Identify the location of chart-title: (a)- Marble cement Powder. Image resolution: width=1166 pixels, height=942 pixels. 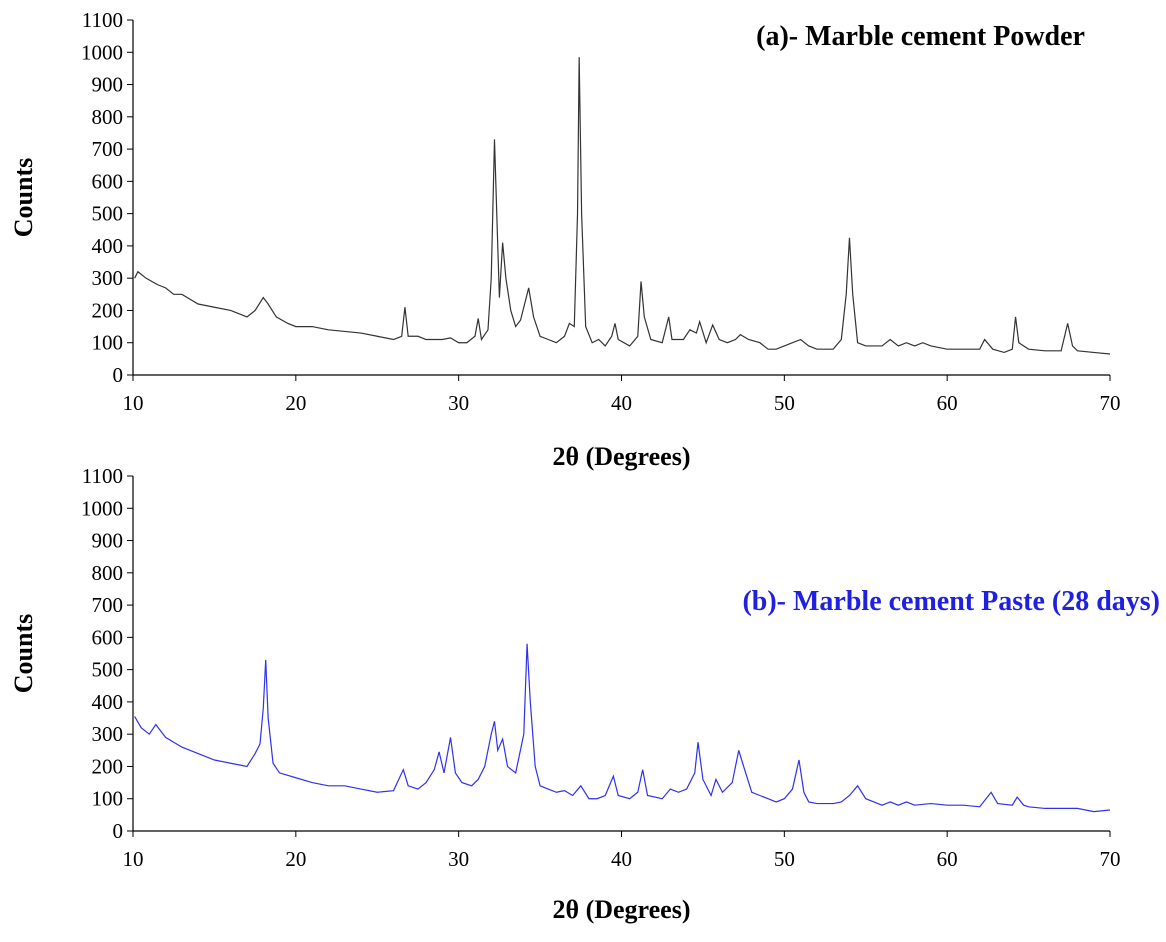
(920, 36).